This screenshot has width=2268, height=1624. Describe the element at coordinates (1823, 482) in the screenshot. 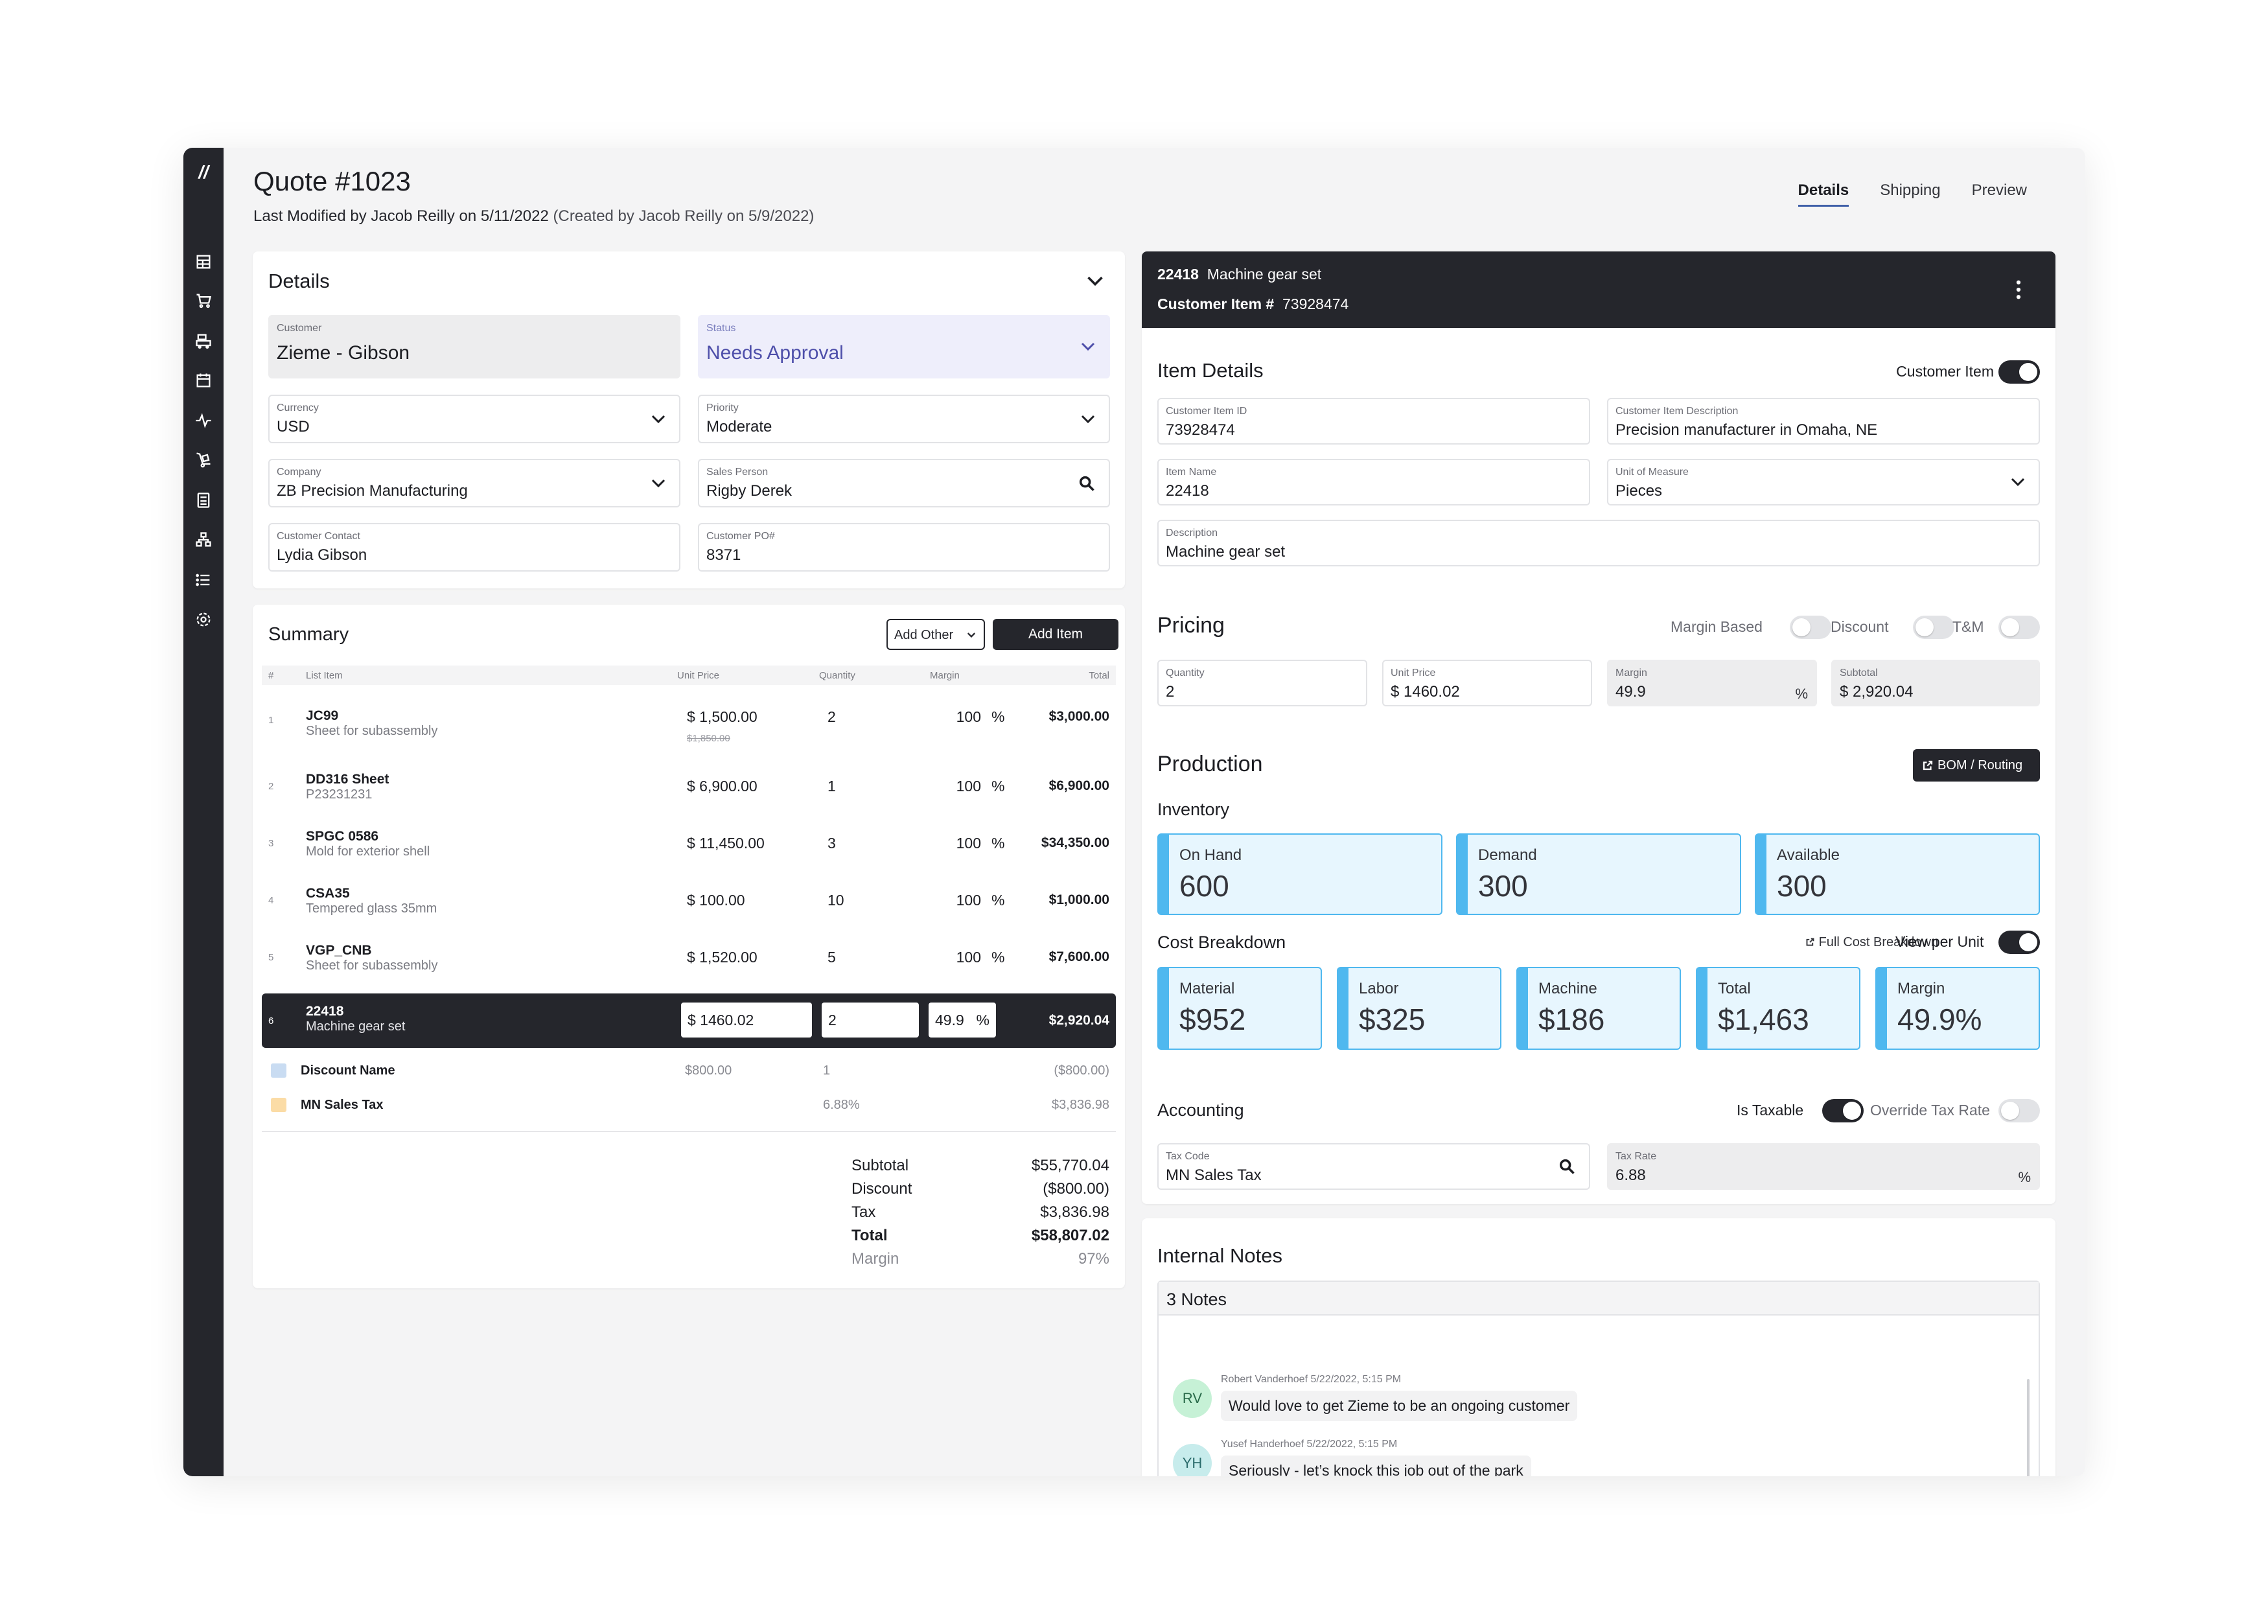

I see `unit-of-measure-select: Unit of Measure Pieces` at that location.